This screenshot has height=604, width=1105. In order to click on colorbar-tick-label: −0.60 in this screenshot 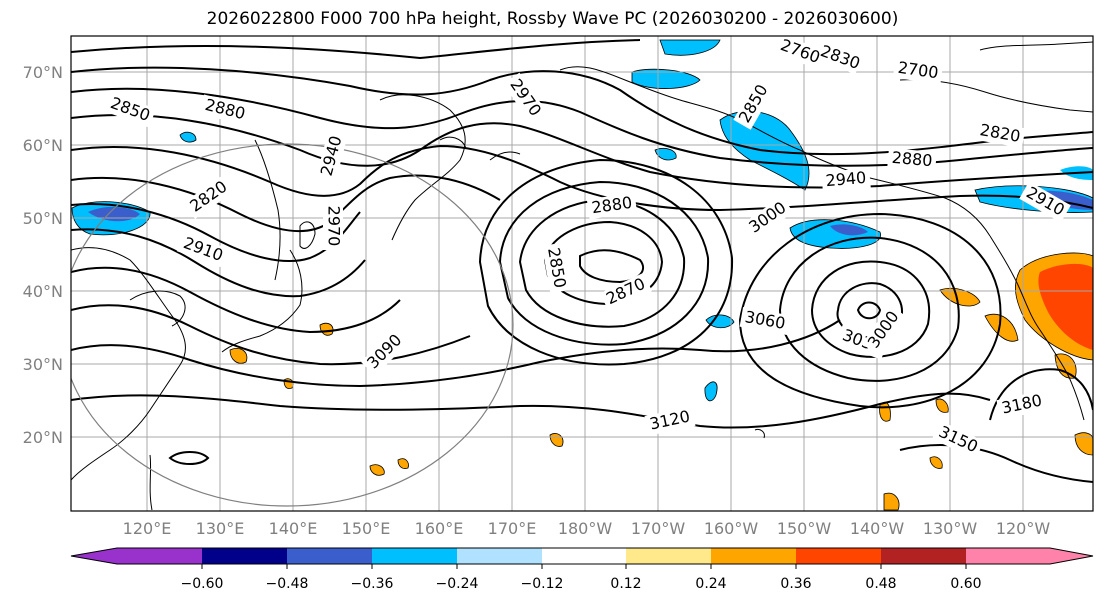, I will do `click(202, 584)`.